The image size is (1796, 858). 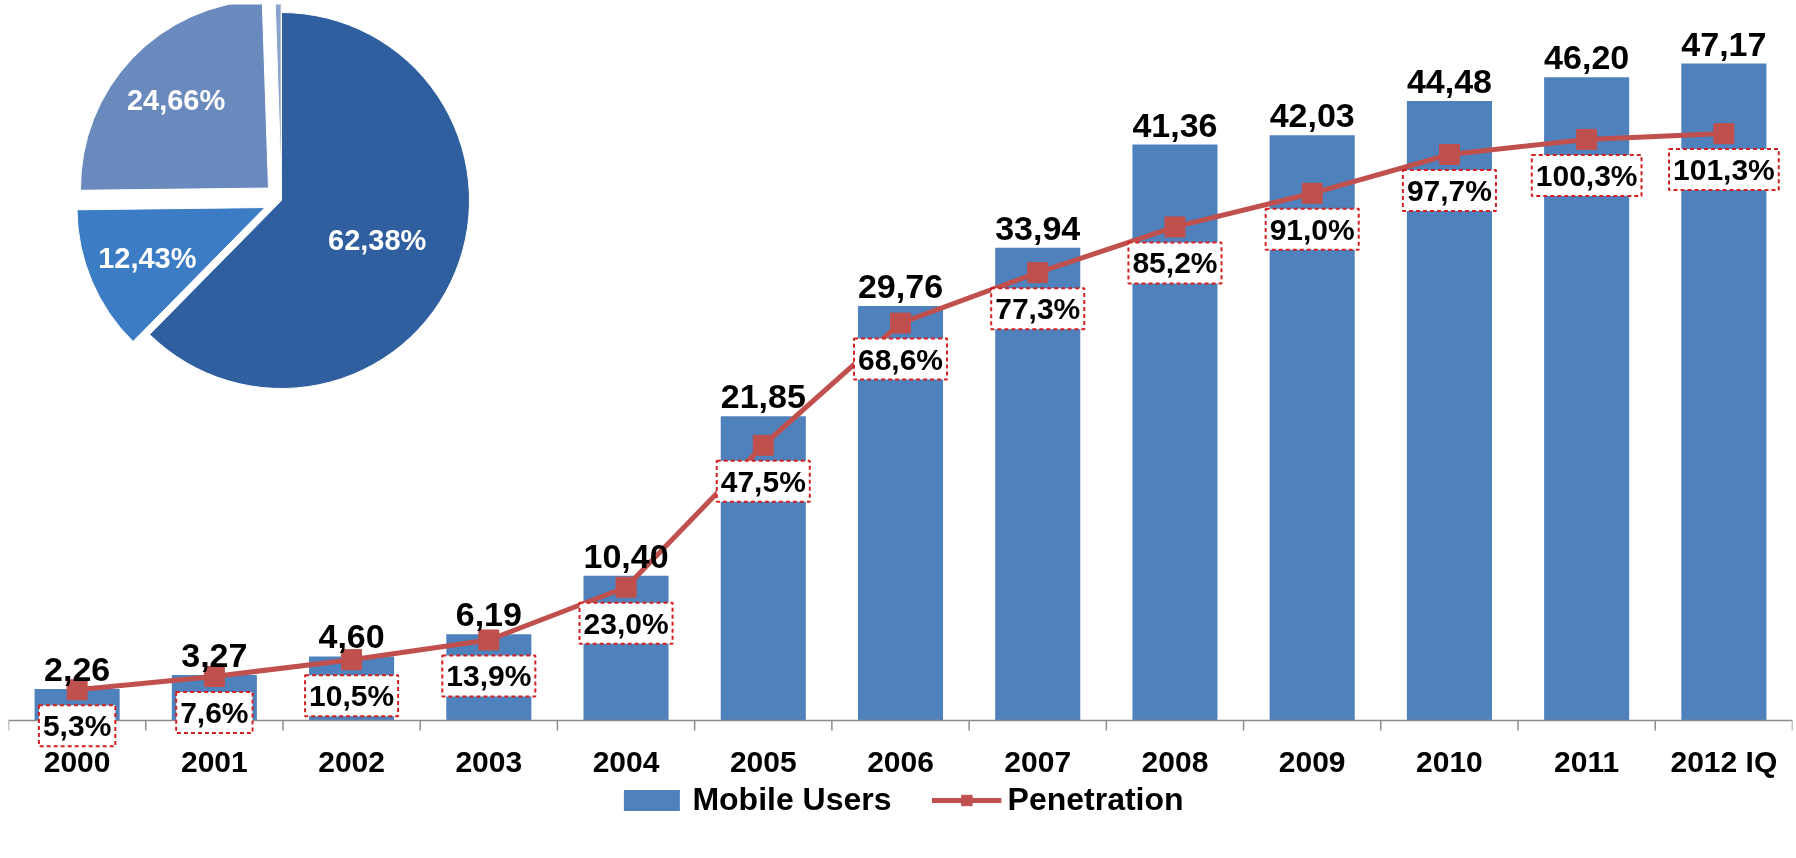 What do you see at coordinates (1449, 190) in the screenshot?
I see `data-label: 97,7%` at bounding box center [1449, 190].